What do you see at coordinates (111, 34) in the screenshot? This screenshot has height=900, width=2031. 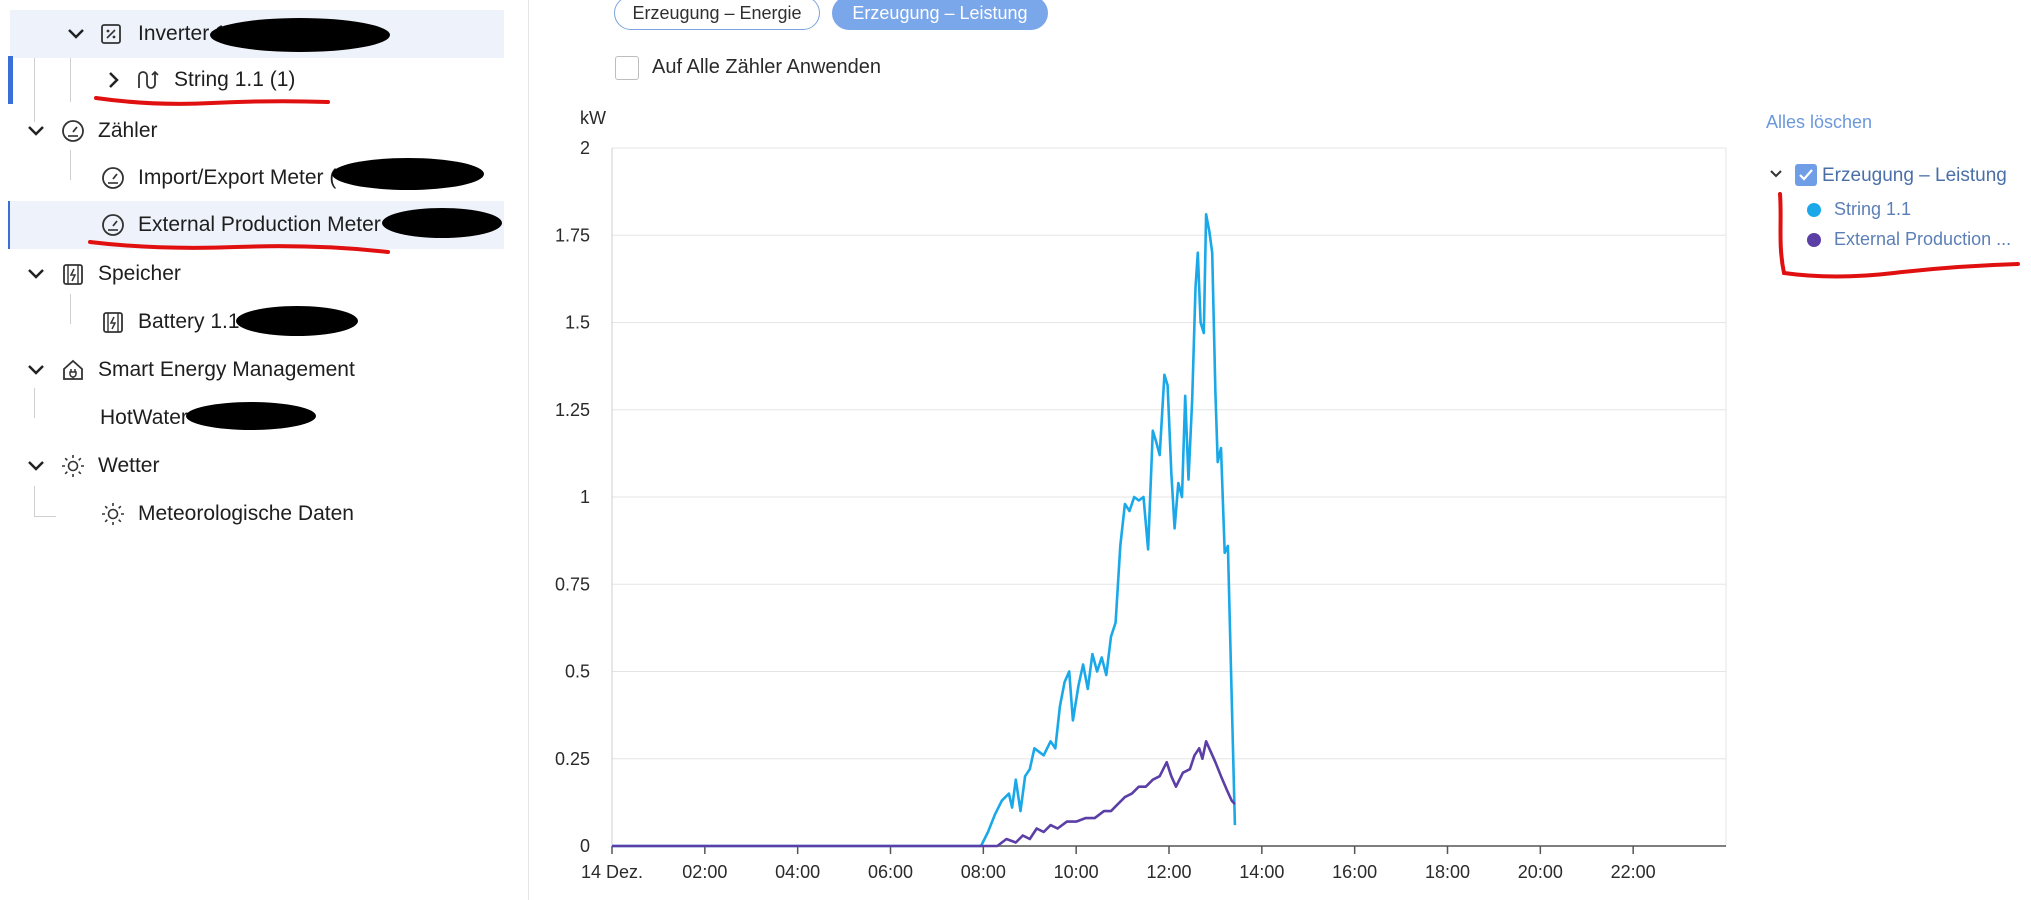 I see `inverter-icon` at bounding box center [111, 34].